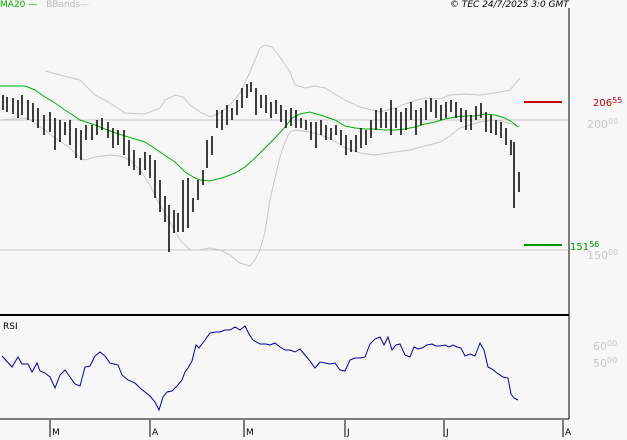 The image size is (627, 440). What do you see at coordinates (597, 124) in the screenshot?
I see `y-tick-value: 200` at bounding box center [597, 124].